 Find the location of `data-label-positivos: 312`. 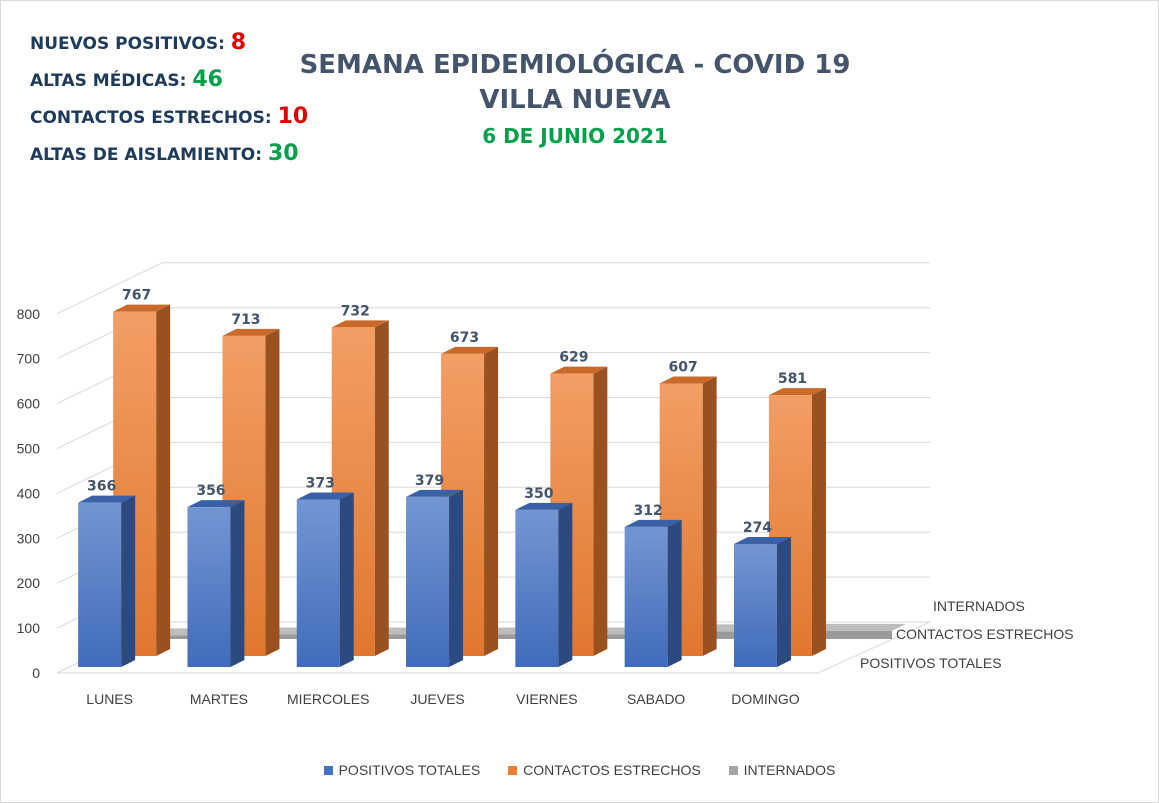

data-label-positivos: 312 is located at coordinates (648, 511).